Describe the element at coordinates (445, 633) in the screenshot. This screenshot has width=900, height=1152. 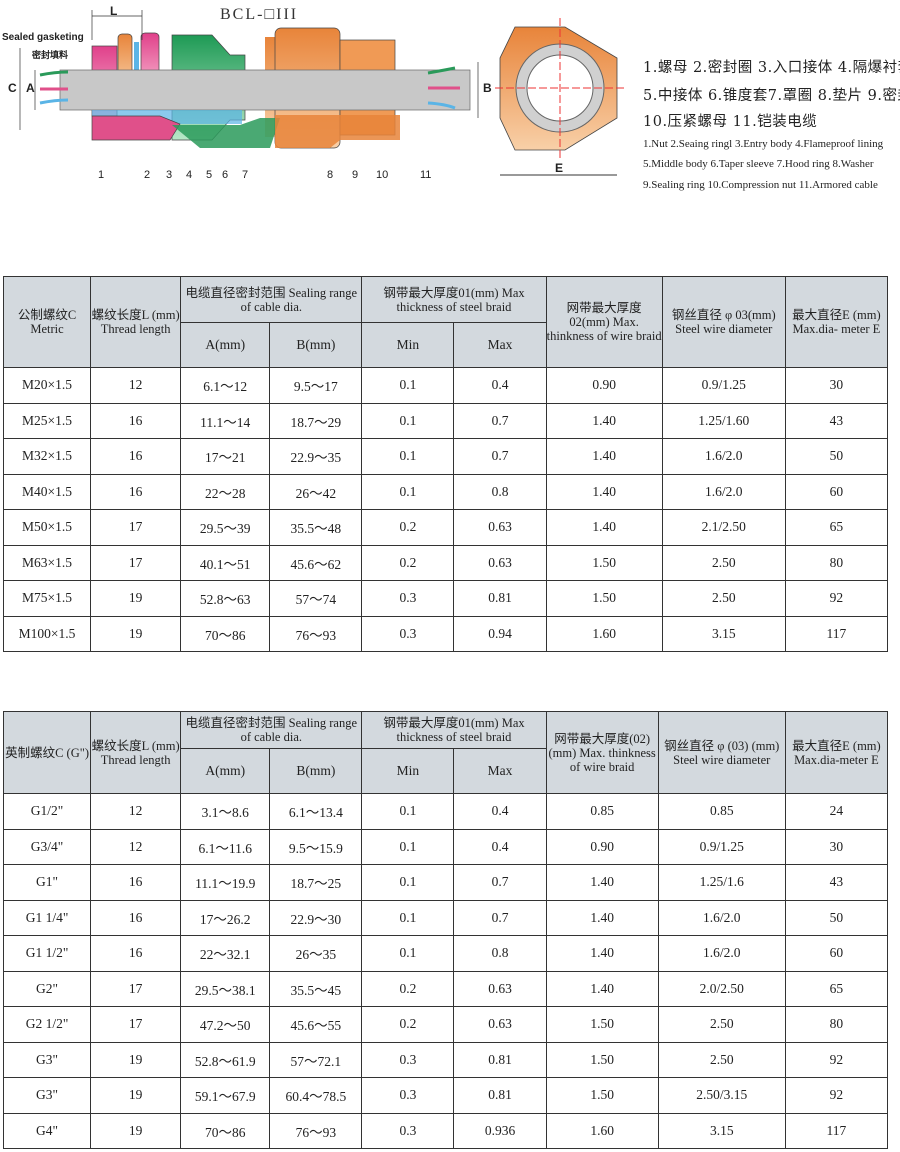
I see `table-row: M100×1.5 19 70～86 76～93 0.3 0.94 1.60 3.15 117` at that location.